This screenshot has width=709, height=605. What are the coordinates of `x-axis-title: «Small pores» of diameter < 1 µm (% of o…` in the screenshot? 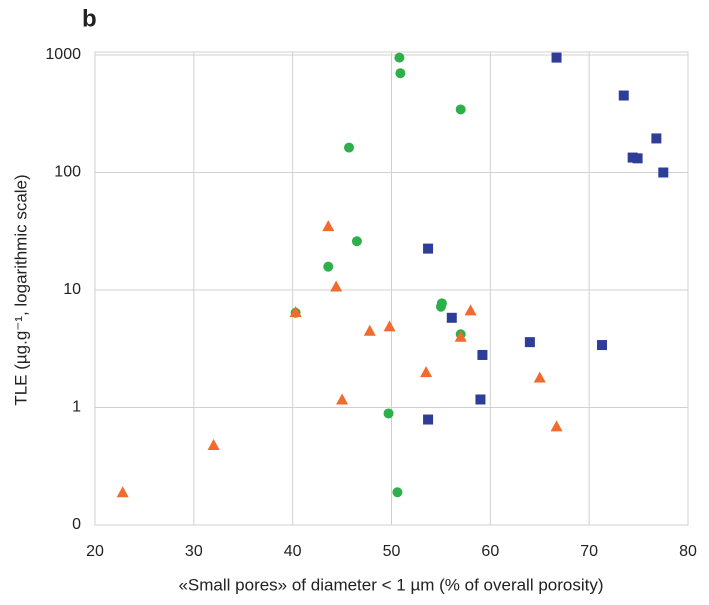 It's located at (390, 584).